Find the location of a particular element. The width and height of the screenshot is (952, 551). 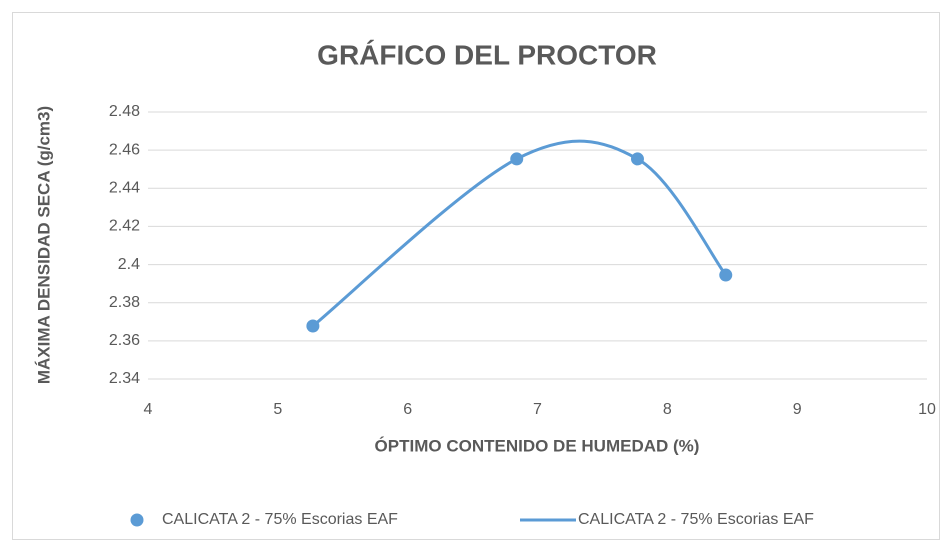

y-tick-label: 2.34 is located at coordinates (124, 378).